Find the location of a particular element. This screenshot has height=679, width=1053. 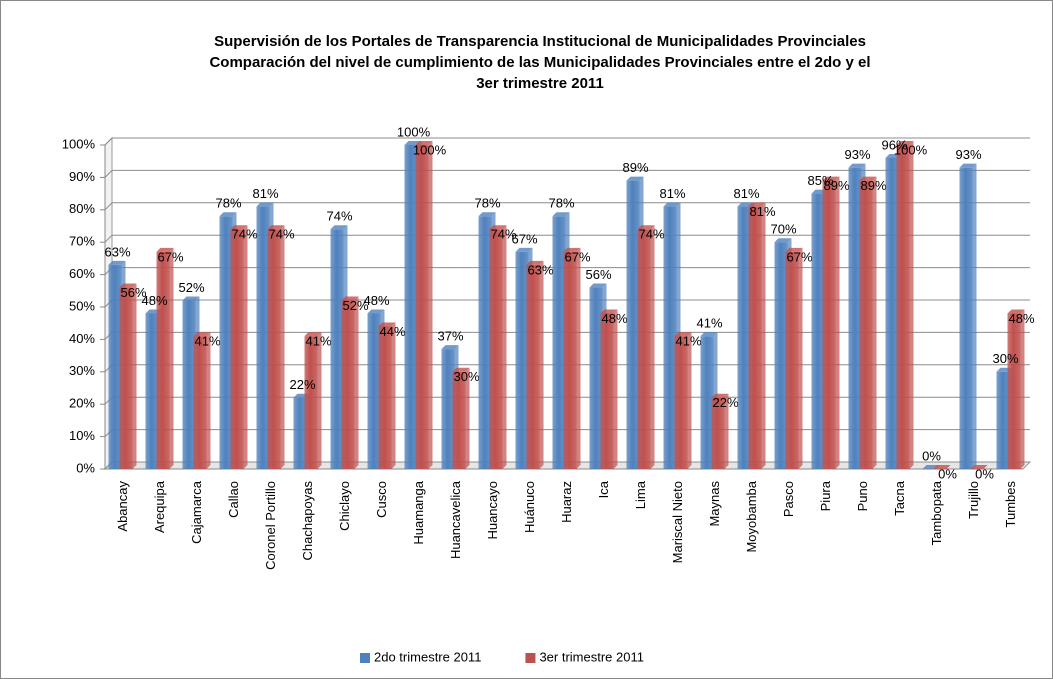

data-label: 63% is located at coordinates (117, 251).